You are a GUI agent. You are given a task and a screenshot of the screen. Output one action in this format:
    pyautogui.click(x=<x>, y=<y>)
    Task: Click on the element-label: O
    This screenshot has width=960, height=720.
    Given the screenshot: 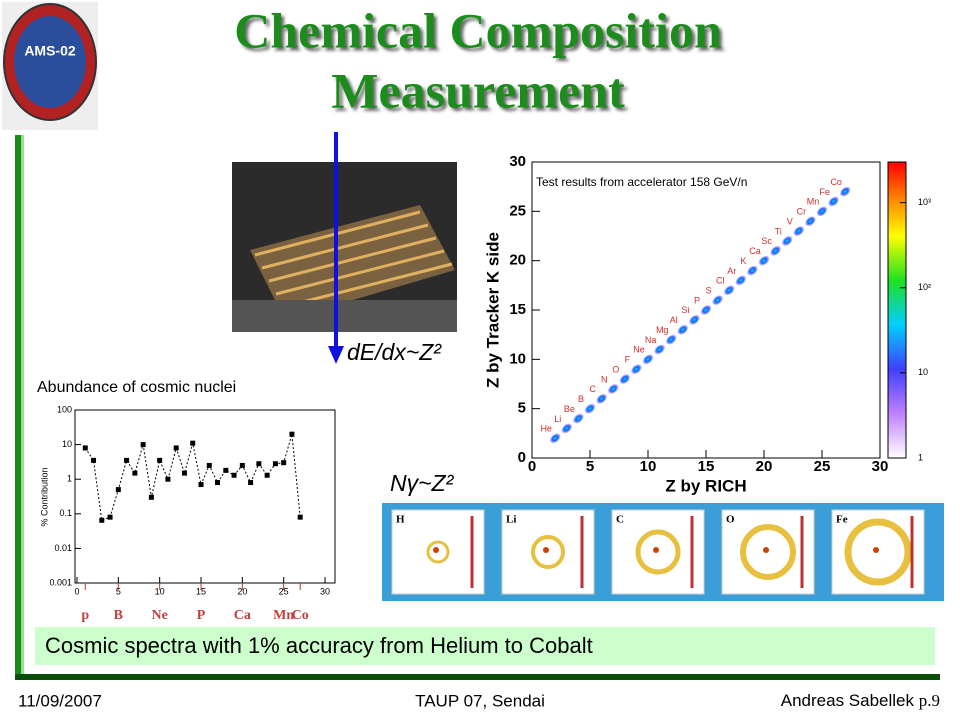 What is the action you would take?
    pyautogui.click(x=615, y=369)
    